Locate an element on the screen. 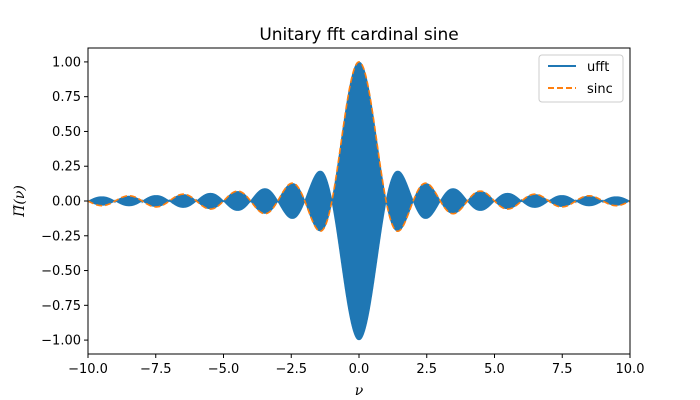 The image size is (700, 400). y-tick-label: 0.00 is located at coordinates (66, 202).